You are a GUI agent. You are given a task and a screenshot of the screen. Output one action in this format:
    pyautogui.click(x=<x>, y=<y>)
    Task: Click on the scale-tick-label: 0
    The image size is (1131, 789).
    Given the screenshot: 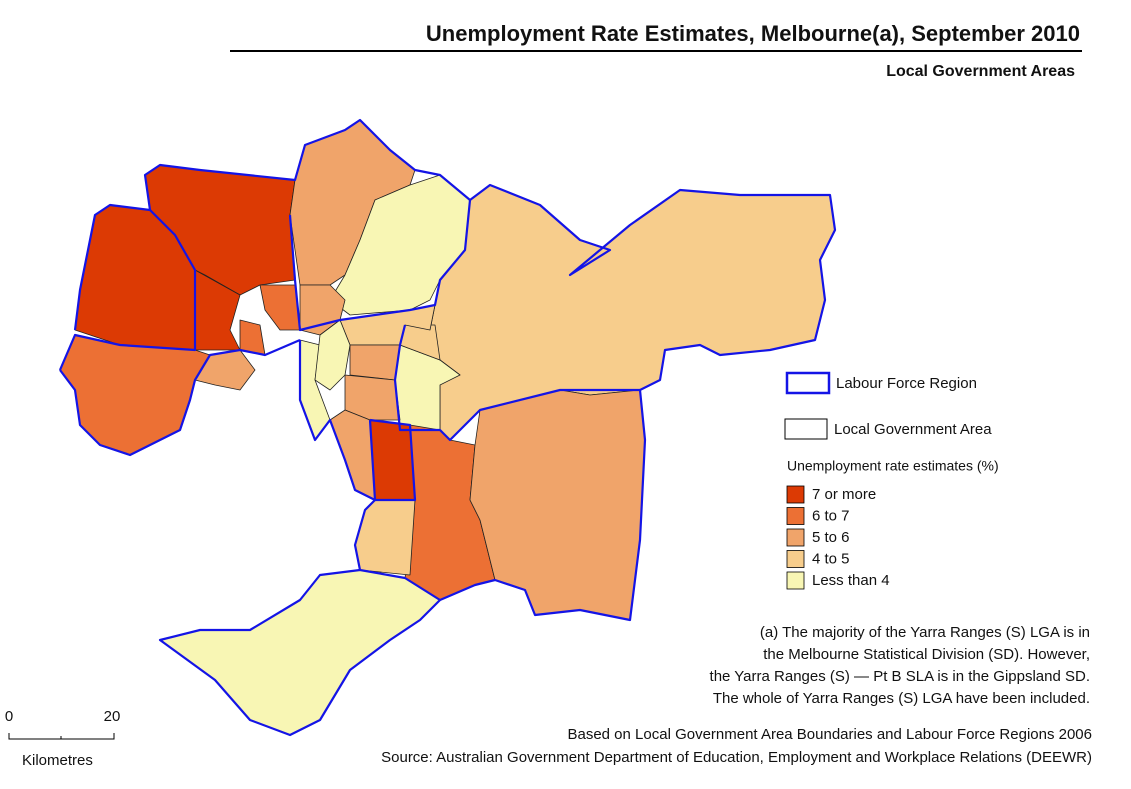 What is the action you would take?
    pyautogui.click(x=9, y=716)
    